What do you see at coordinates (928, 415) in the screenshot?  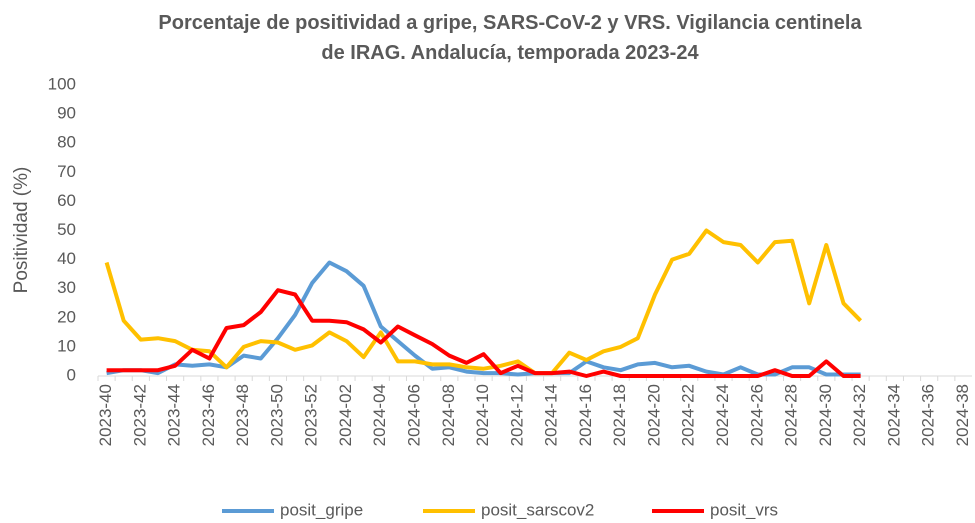 I see `x-tick-label: 2024-36` at bounding box center [928, 415].